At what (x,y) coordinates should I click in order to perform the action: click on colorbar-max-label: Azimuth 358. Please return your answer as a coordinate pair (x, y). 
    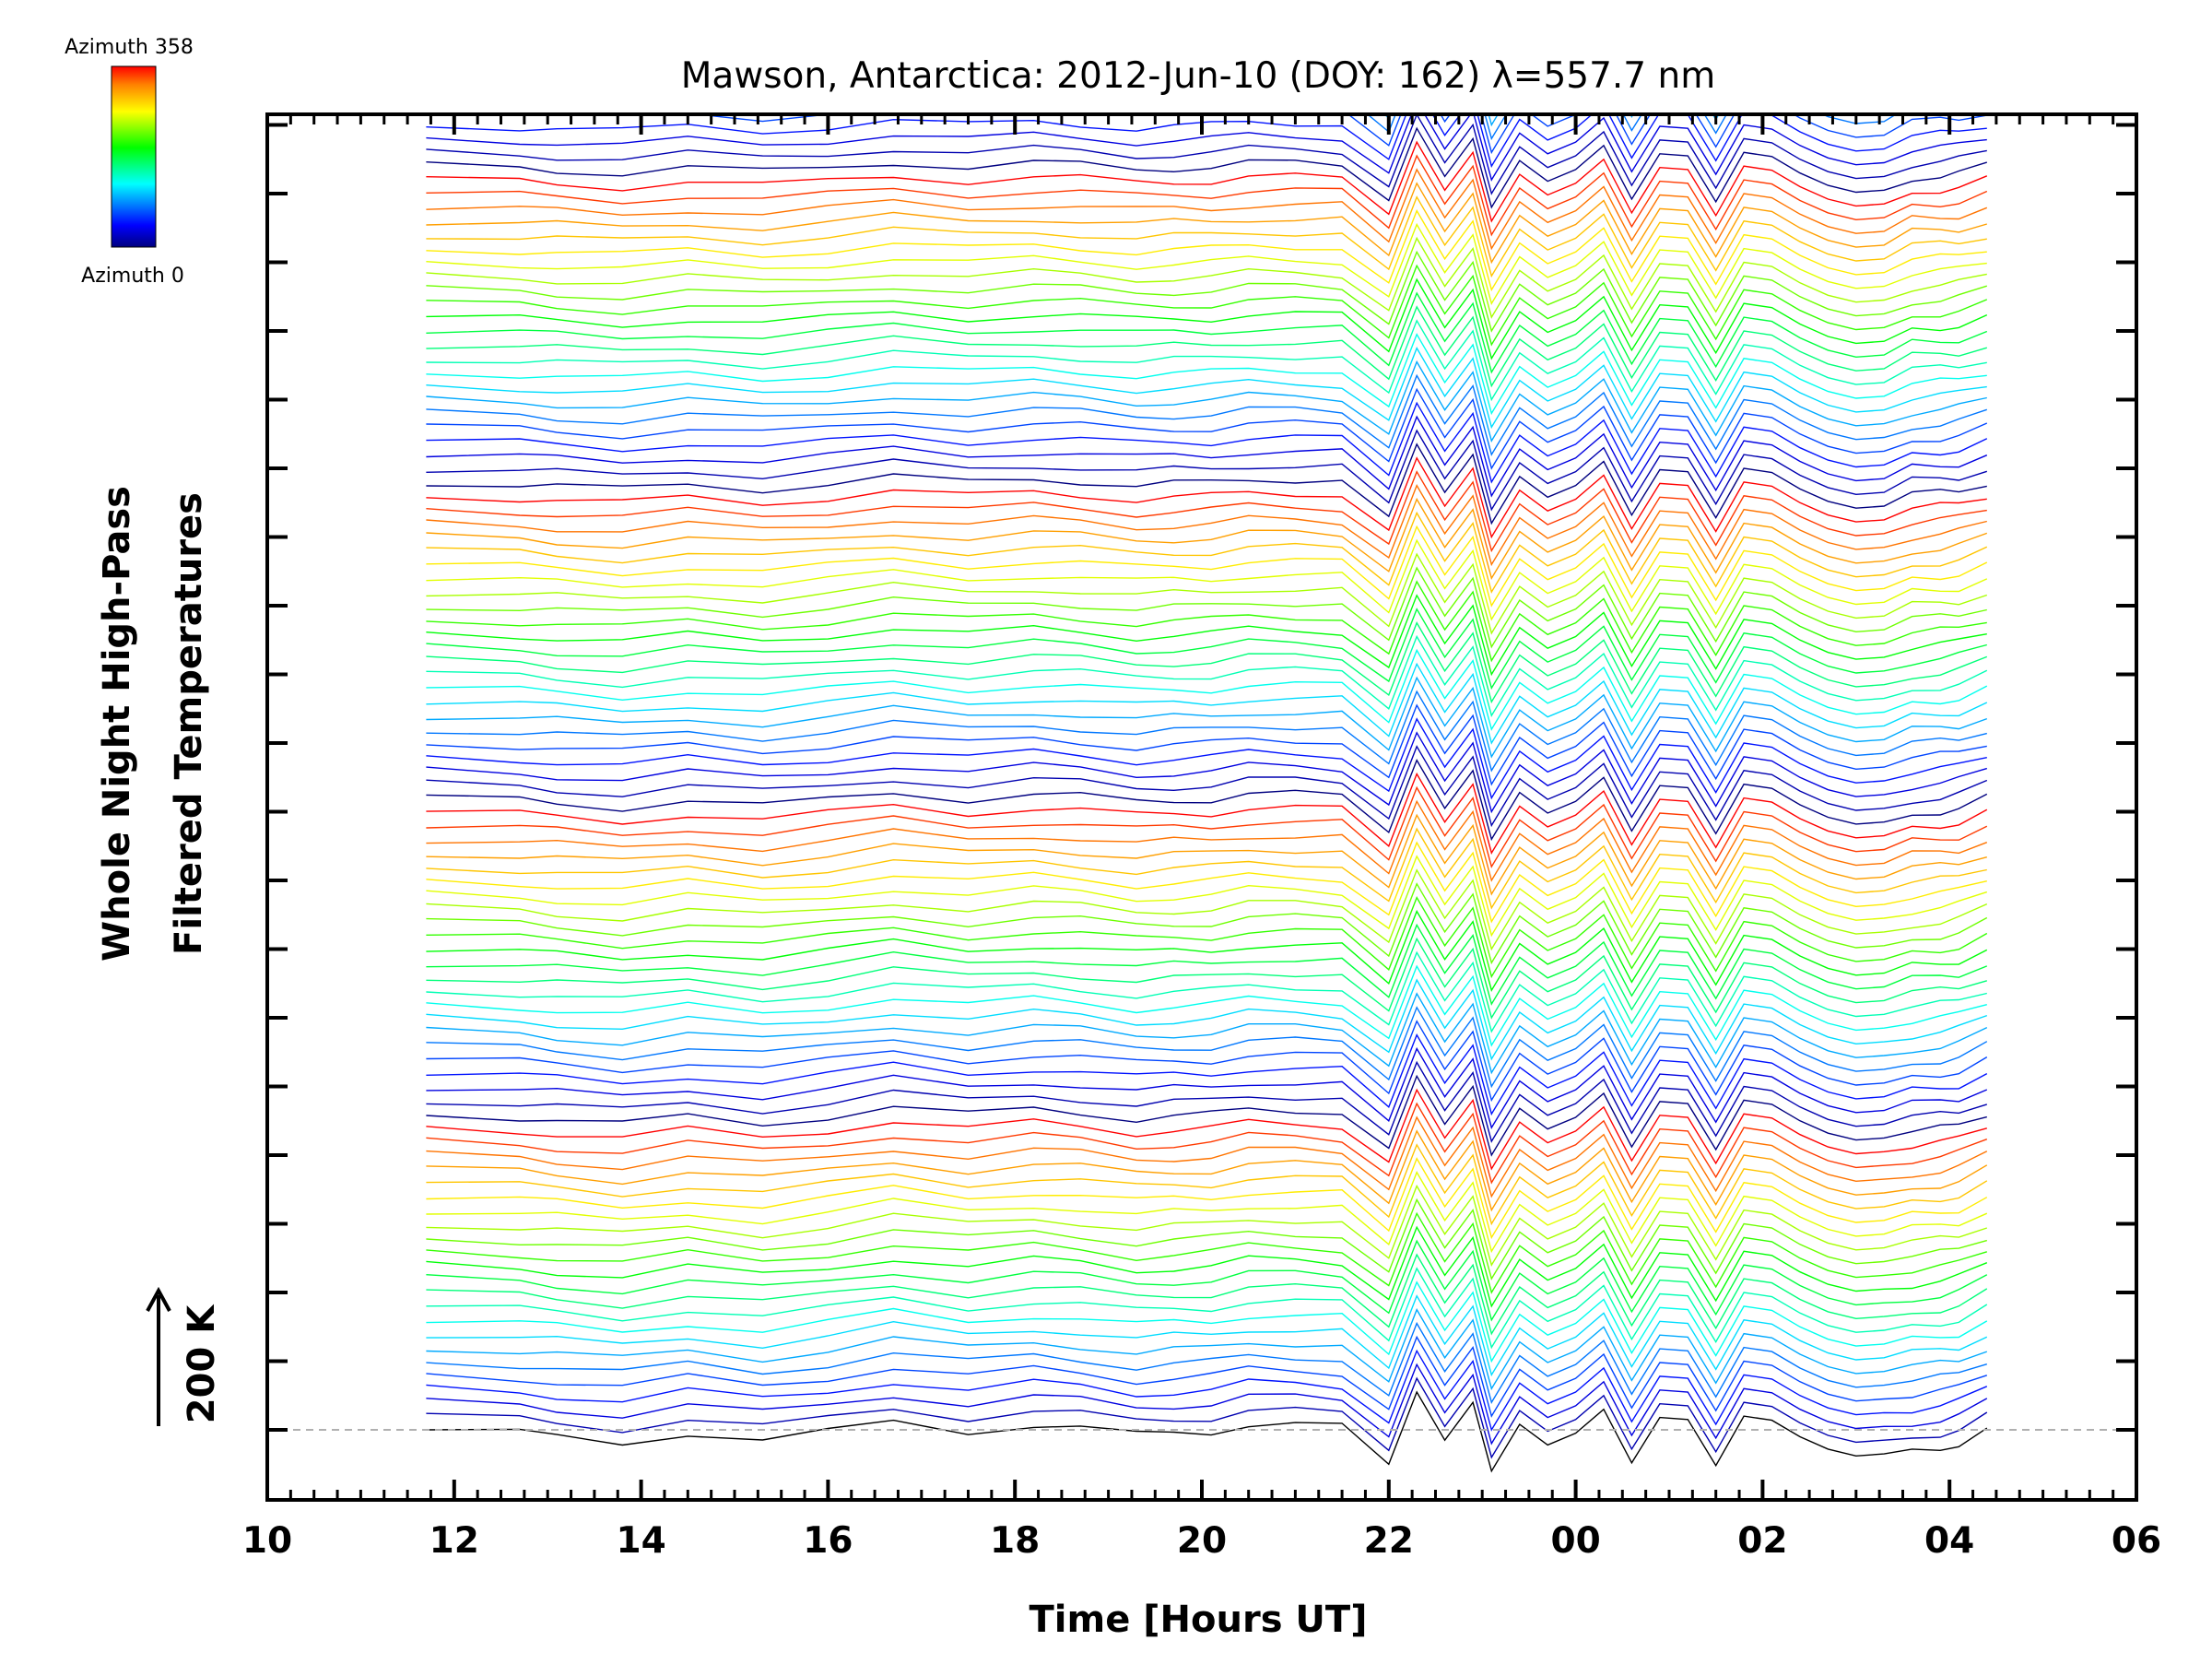
    Looking at the image, I should click on (129, 47).